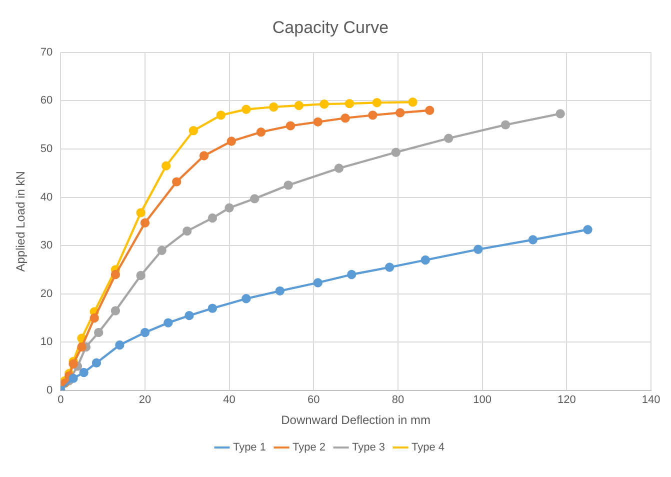  Describe the element at coordinates (145, 400) in the screenshot. I see `x-tick-label: 20` at that location.